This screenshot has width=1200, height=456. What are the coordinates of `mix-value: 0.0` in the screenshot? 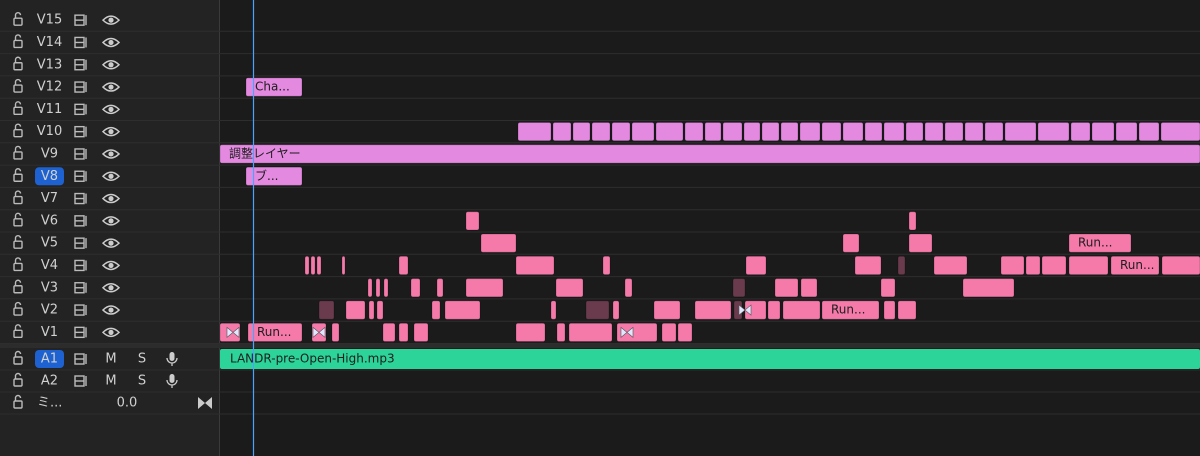 It's located at (127, 403).